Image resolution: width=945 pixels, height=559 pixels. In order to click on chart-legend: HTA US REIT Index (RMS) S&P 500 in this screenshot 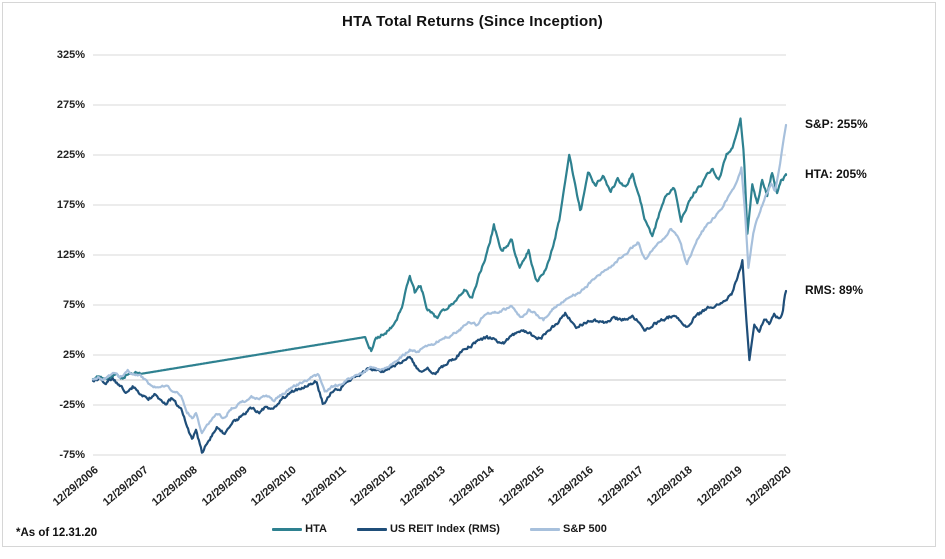, I will do `click(439, 529)`.